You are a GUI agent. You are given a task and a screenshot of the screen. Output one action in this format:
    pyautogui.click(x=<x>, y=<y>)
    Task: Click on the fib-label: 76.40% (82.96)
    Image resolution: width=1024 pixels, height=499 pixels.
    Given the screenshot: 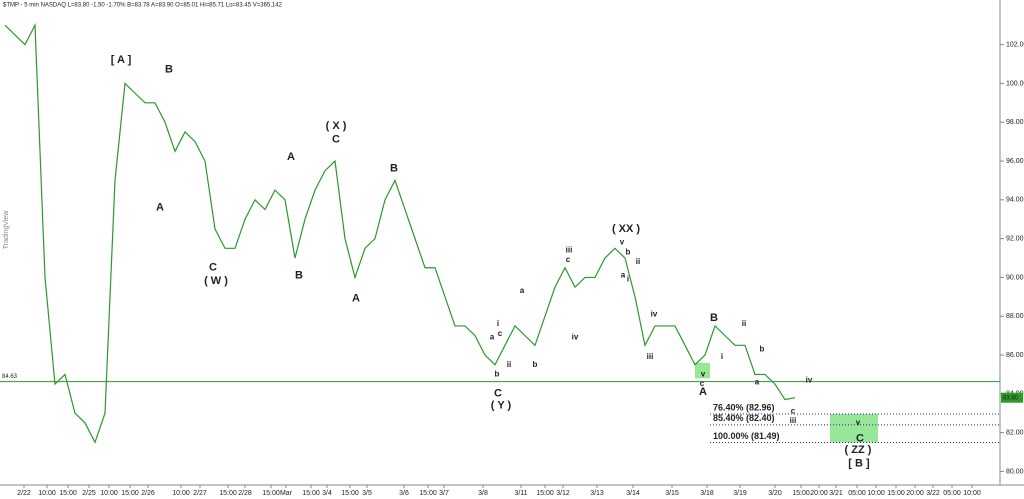 What is the action you would take?
    pyautogui.click(x=744, y=407)
    